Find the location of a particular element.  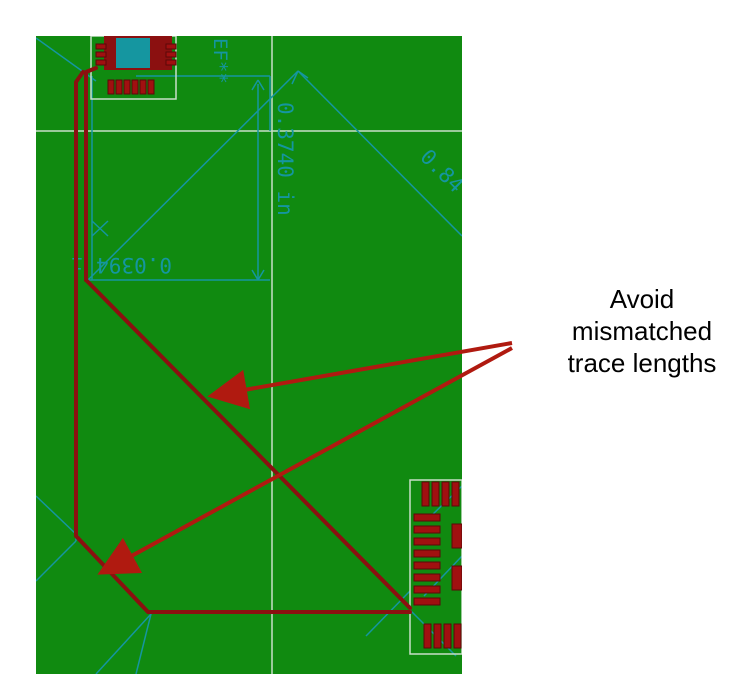

annotation-line-2: mismatched is located at coordinates (642, 331).